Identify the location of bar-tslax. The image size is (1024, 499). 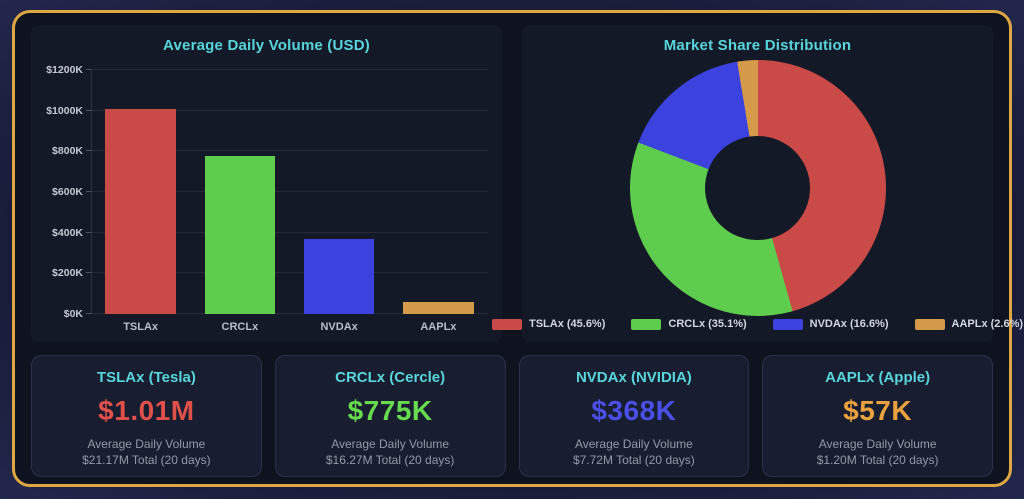
(140, 211).